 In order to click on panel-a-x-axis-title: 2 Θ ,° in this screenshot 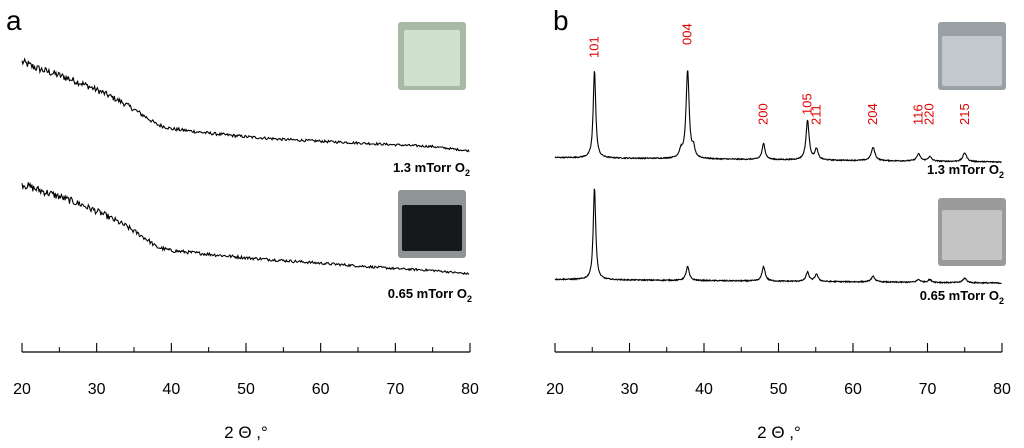, I will do `click(246, 432)`.